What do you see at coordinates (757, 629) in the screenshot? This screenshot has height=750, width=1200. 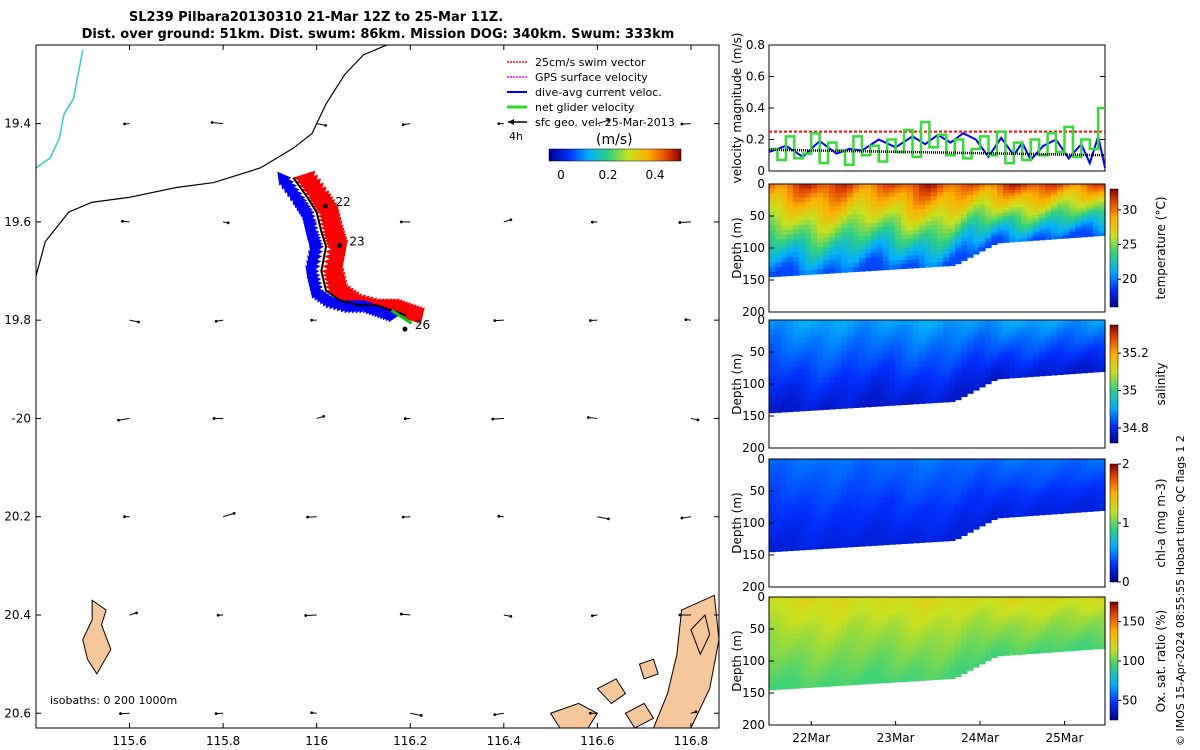 I see `section-ytick-label: 50` at bounding box center [757, 629].